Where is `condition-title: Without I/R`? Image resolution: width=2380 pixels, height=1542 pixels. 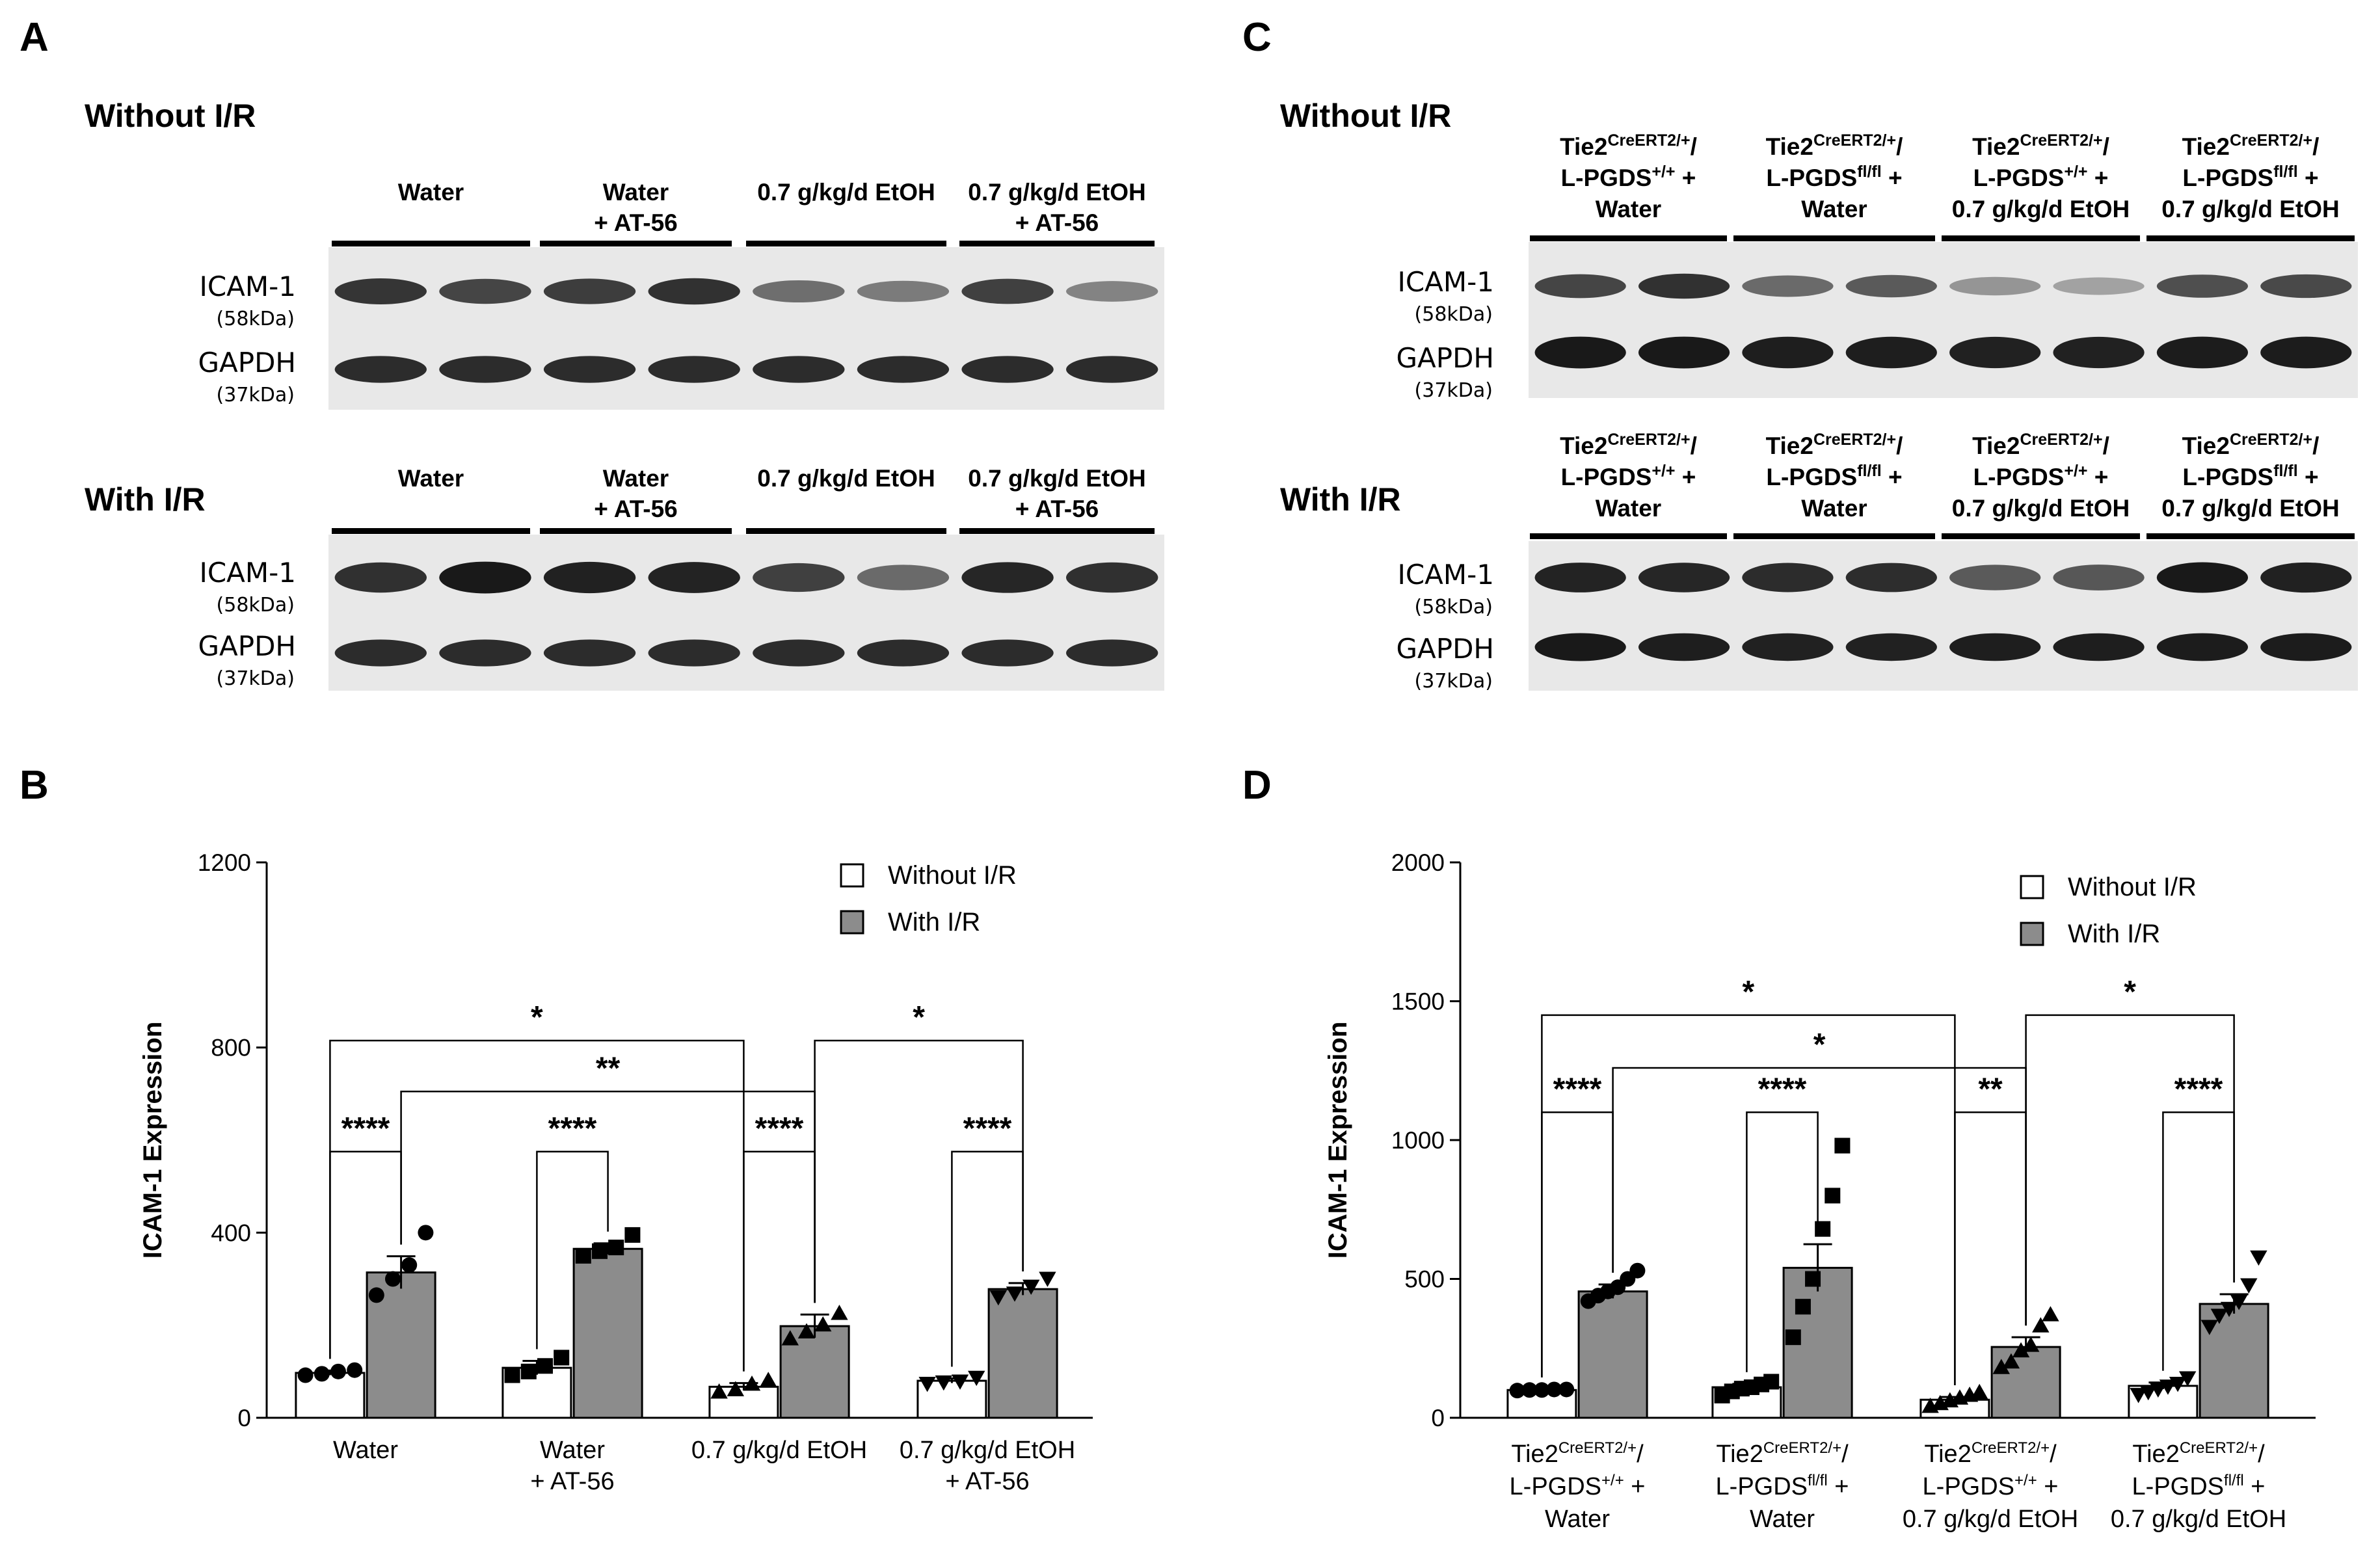 condition-title: Without I/R is located at coordinates (1366, 116).